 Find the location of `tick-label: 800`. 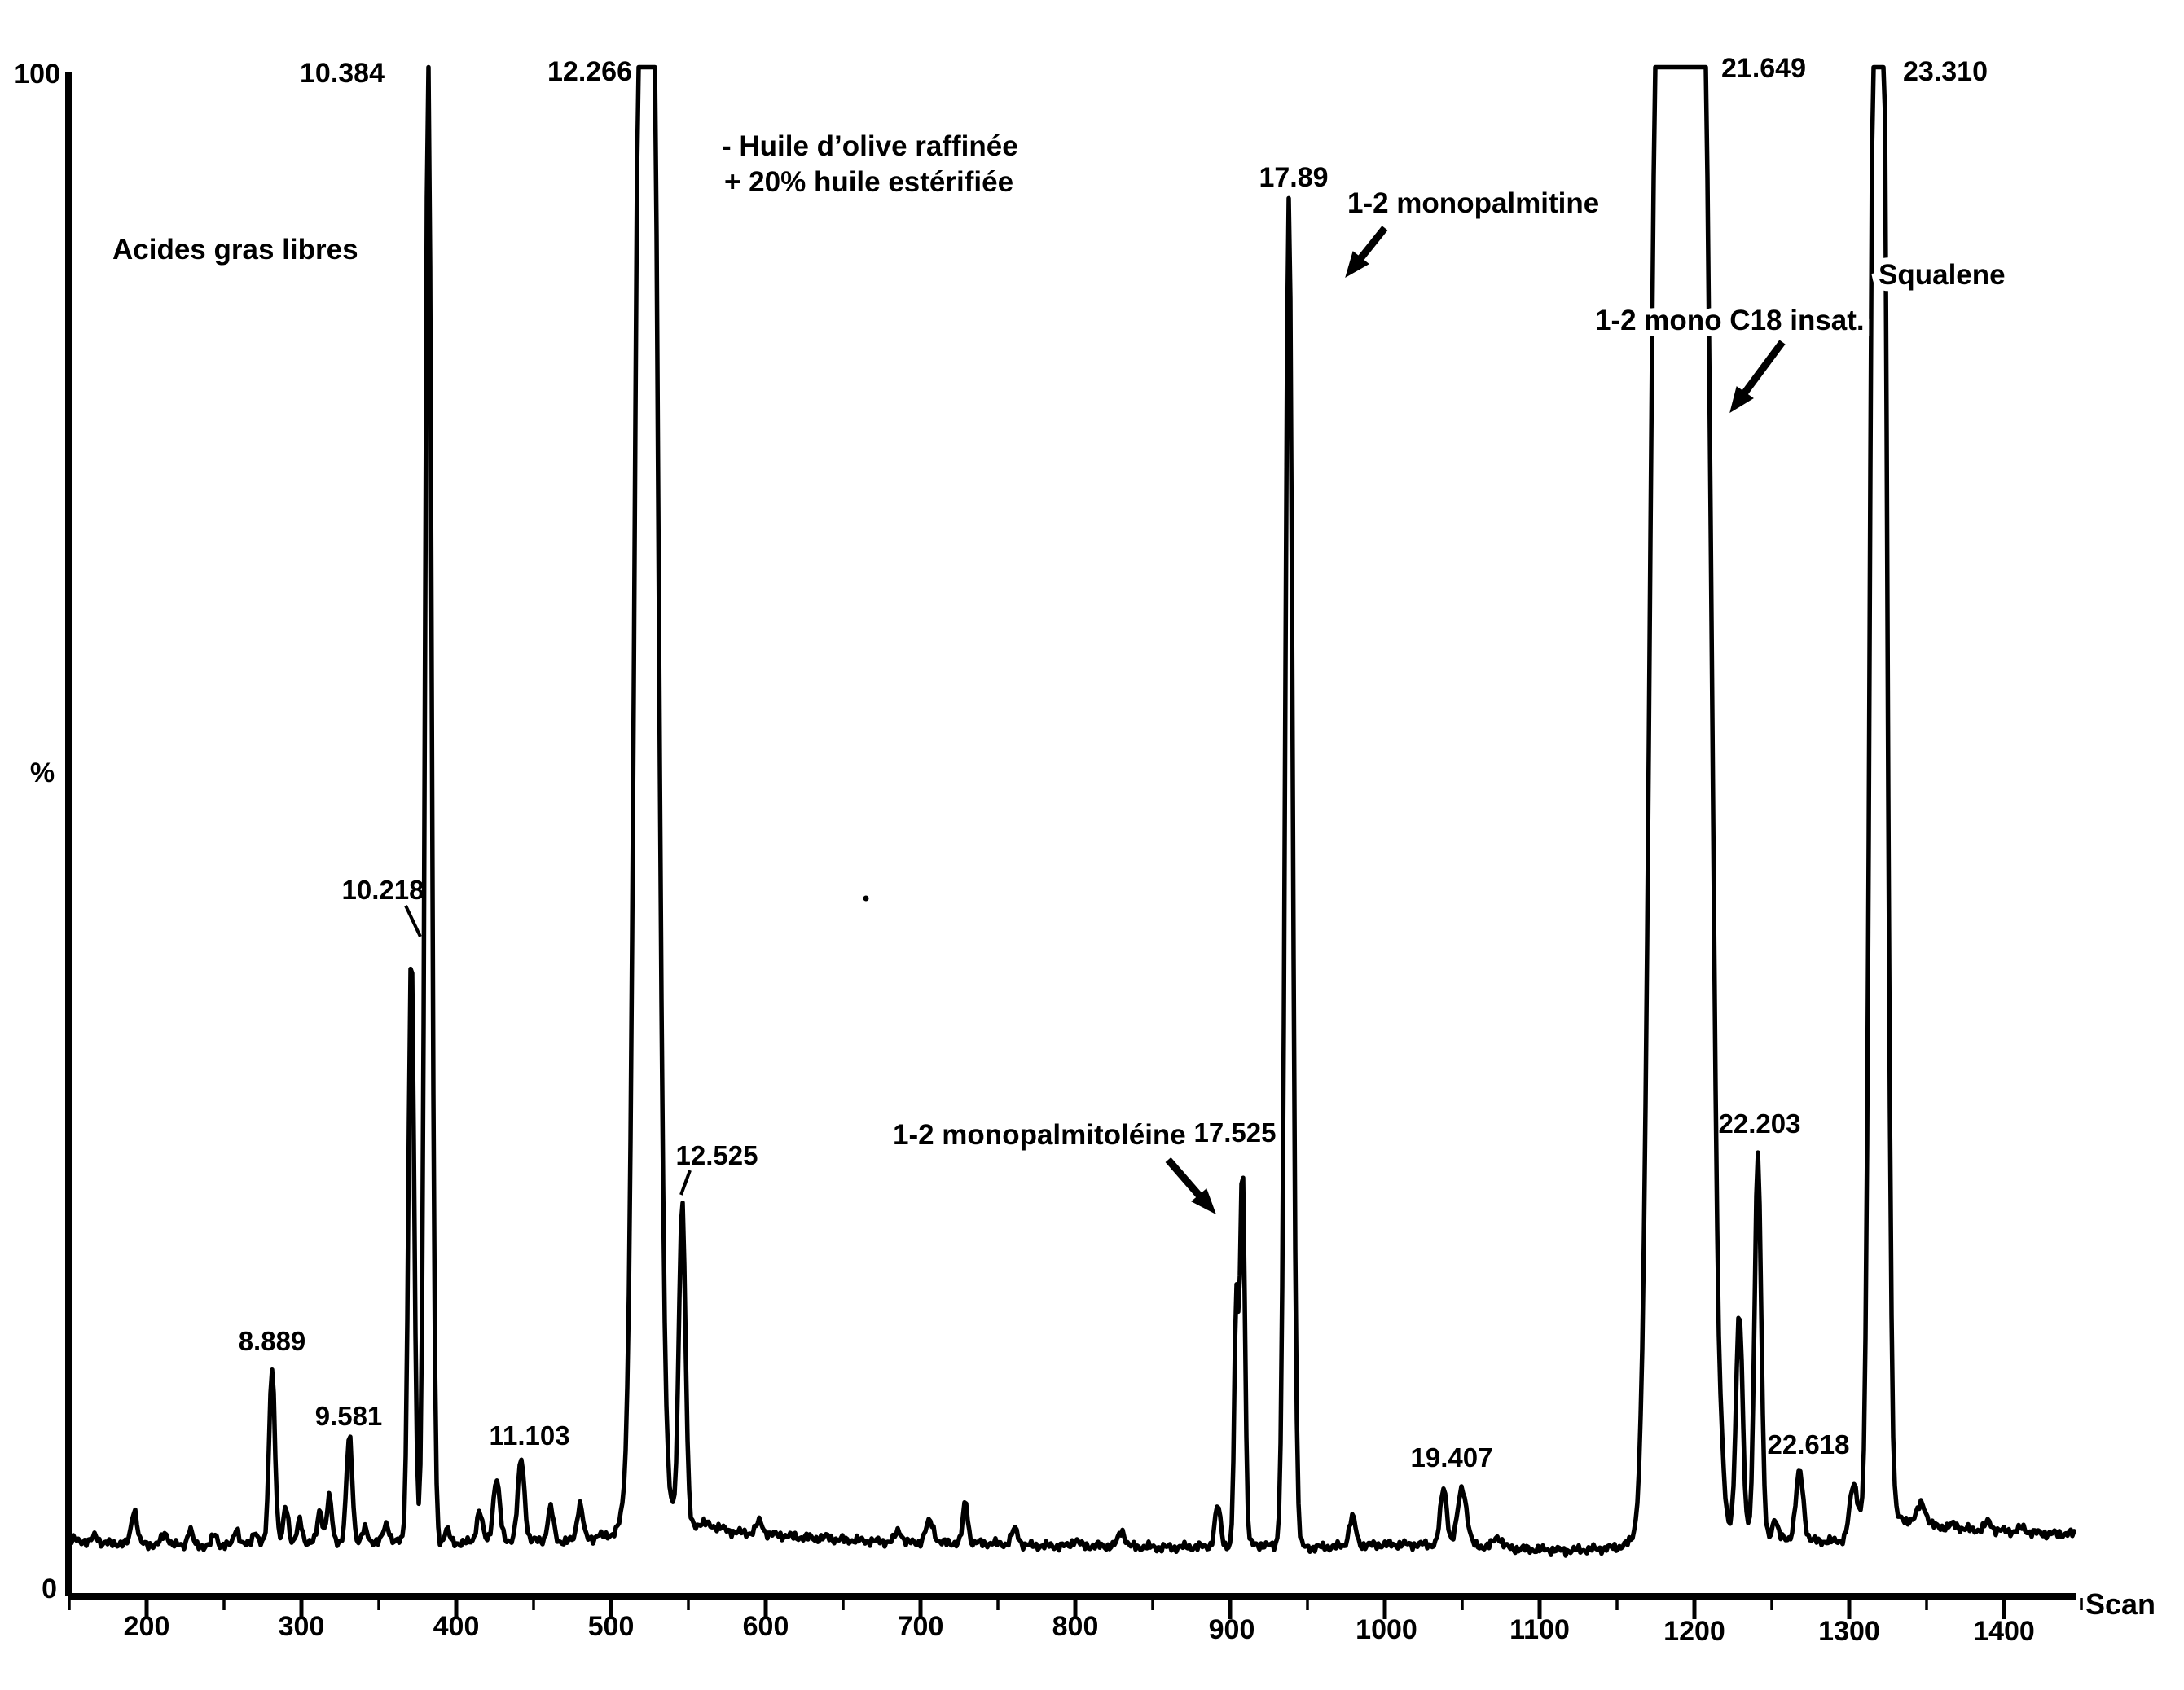

tick-label: 800 is located at coordinates (1075, 1626).